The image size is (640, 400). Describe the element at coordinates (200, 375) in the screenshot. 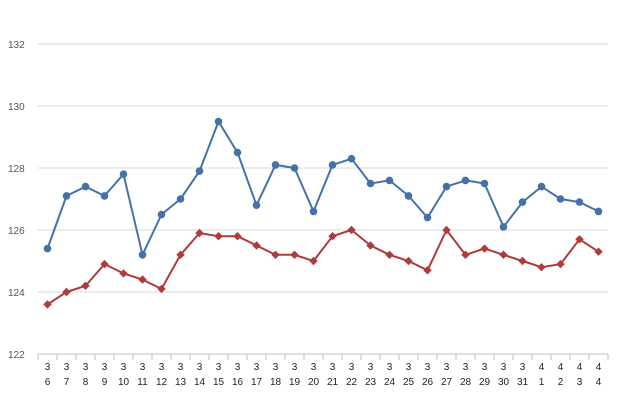

I see `x-tick-label: 314` at that location.